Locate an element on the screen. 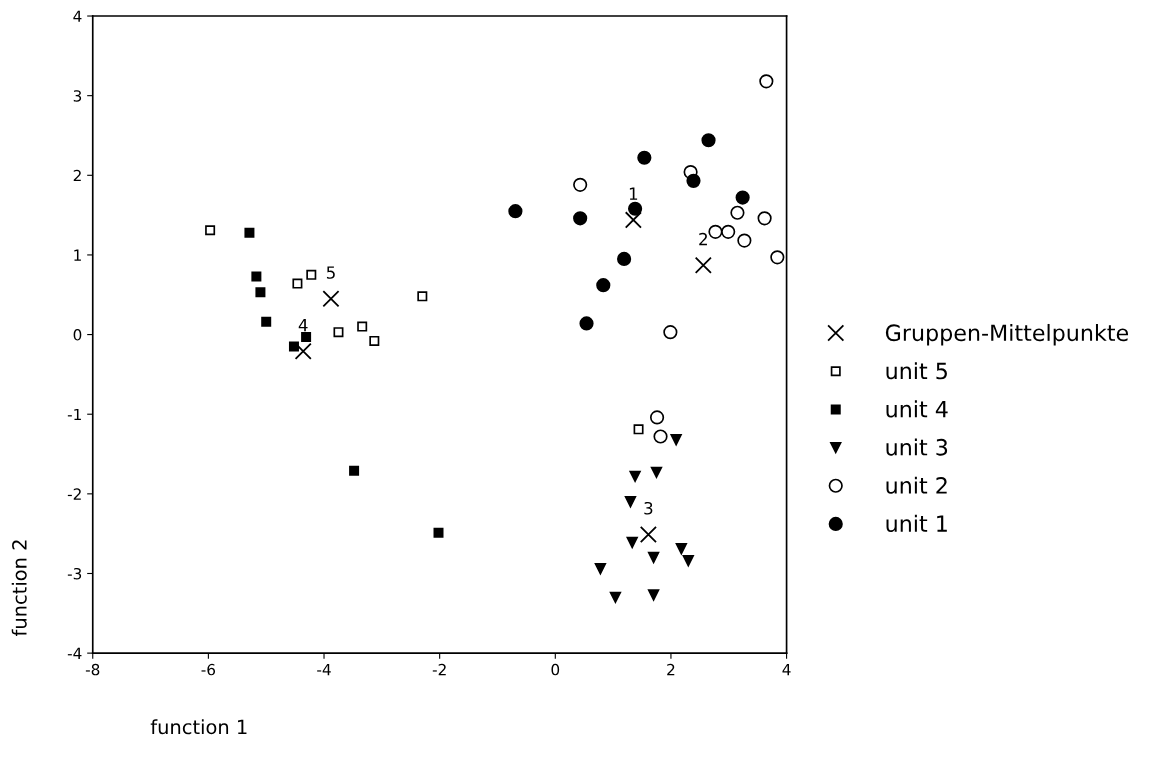 This screenshot has width=1174, height=763. annotation: 4 is located at coordinates (303, 325).